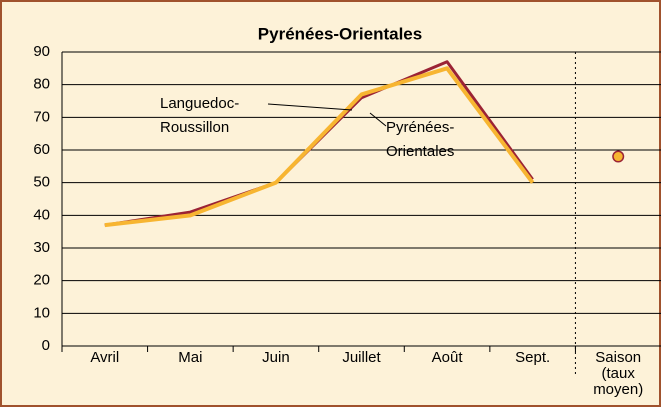 The height and width of the screenshot is (407, 661). I want to click on series-label: Pyrénées-Orientales, so click(420, 139).